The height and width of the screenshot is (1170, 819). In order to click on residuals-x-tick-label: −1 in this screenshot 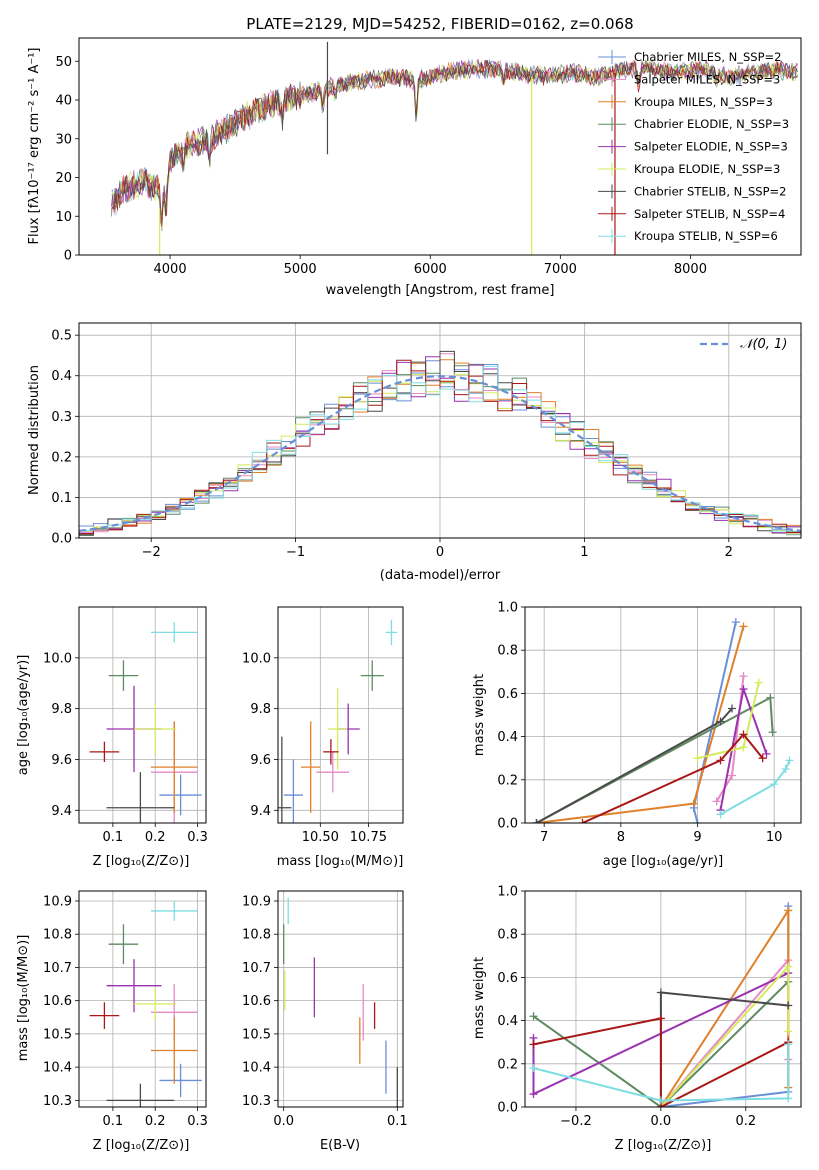, I will do `click(295, 552)`.